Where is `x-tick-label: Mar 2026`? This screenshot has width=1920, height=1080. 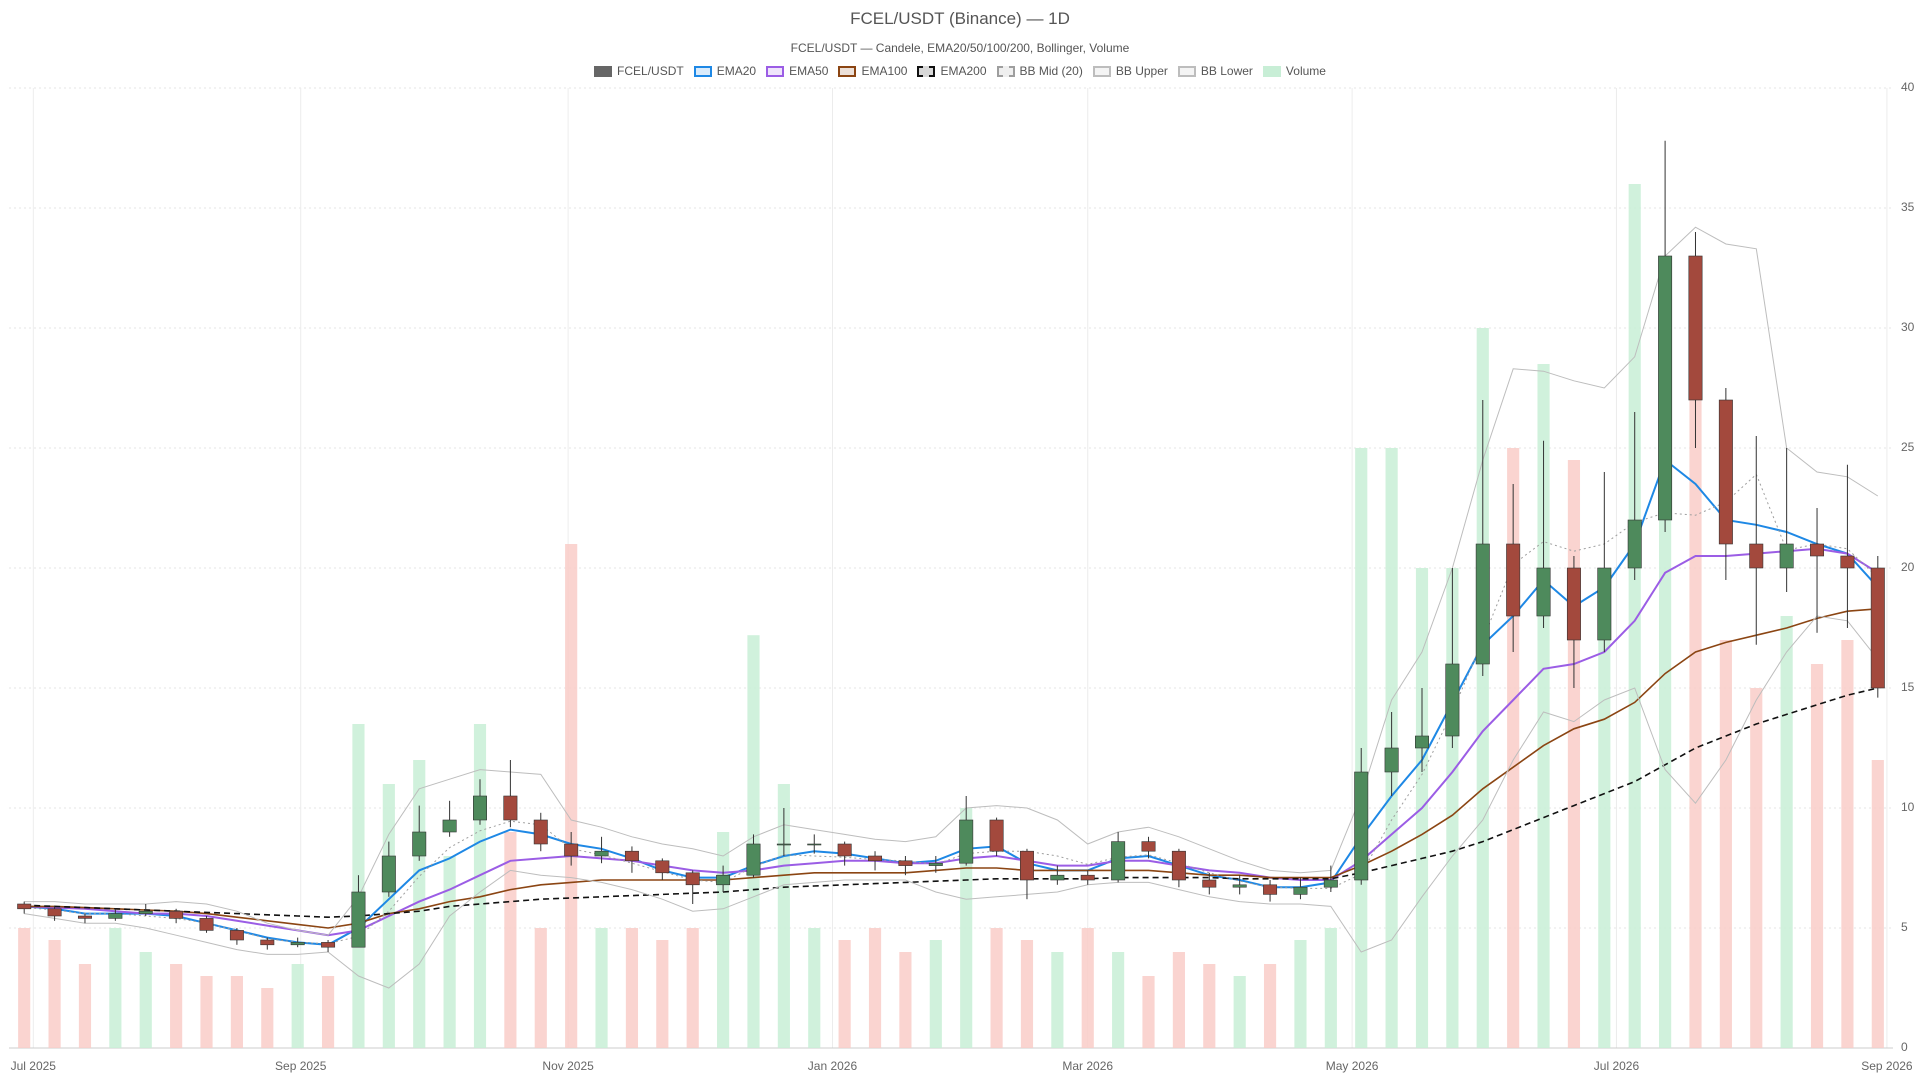 x-tick-label: Mar 2026 is located at coordinates (1087, 1066).